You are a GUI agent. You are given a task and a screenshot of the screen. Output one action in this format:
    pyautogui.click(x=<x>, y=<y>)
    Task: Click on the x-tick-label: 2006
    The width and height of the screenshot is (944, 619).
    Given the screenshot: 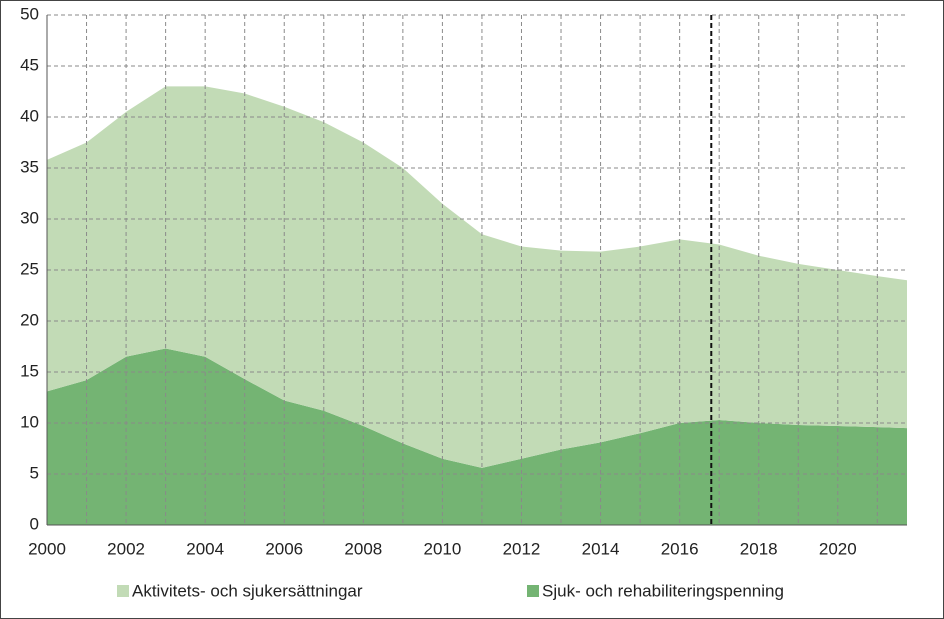 What is the action you would take?
    pyautogui.click(x=284, y=548)
    